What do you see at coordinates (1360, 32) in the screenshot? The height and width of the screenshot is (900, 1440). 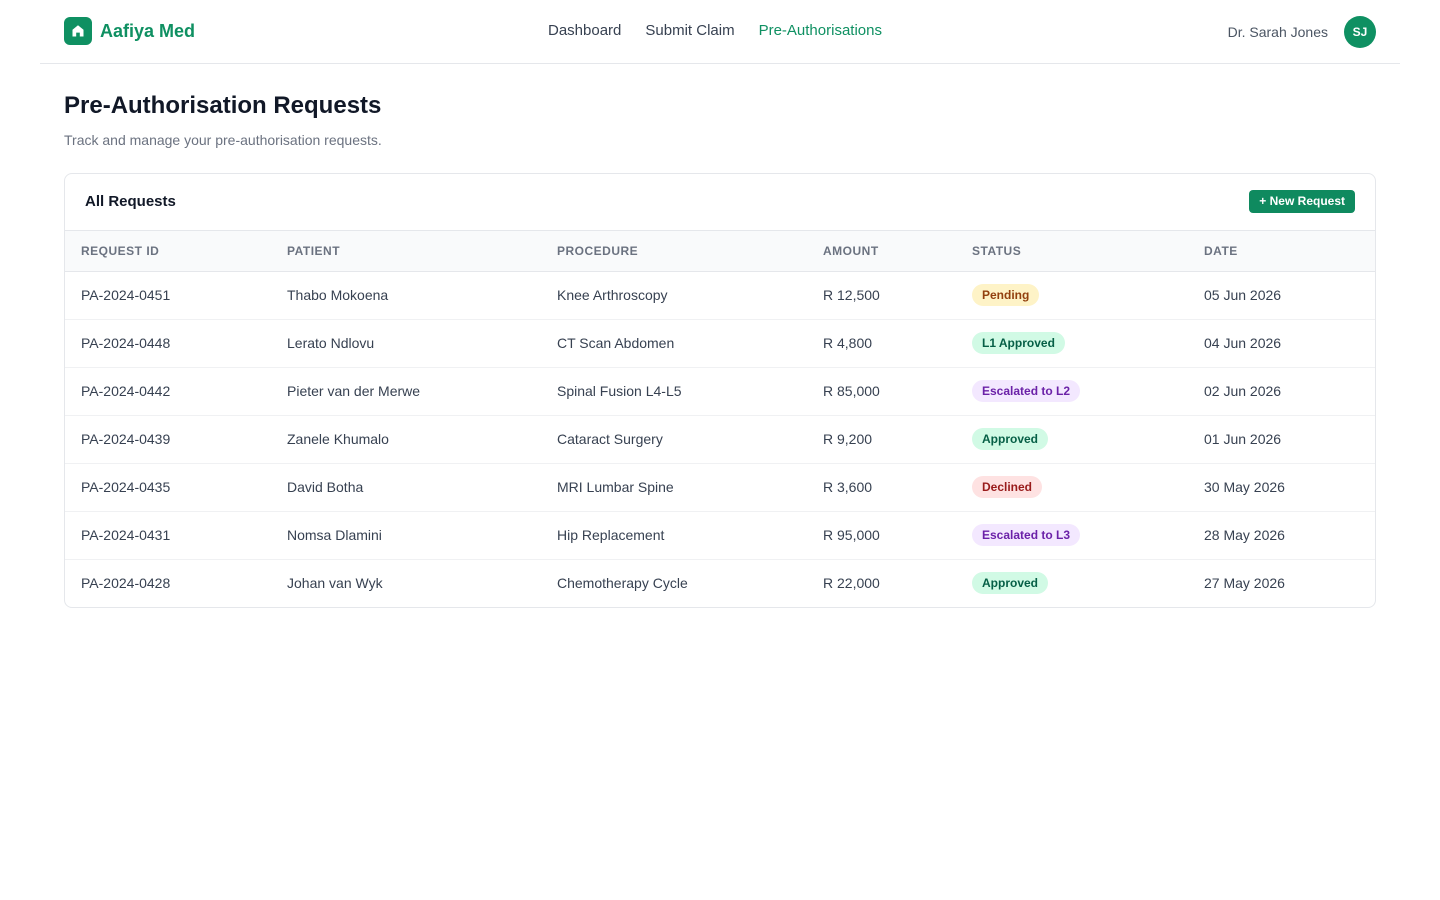 I see `avatar: SJ` at bounding box center [1360, 32].